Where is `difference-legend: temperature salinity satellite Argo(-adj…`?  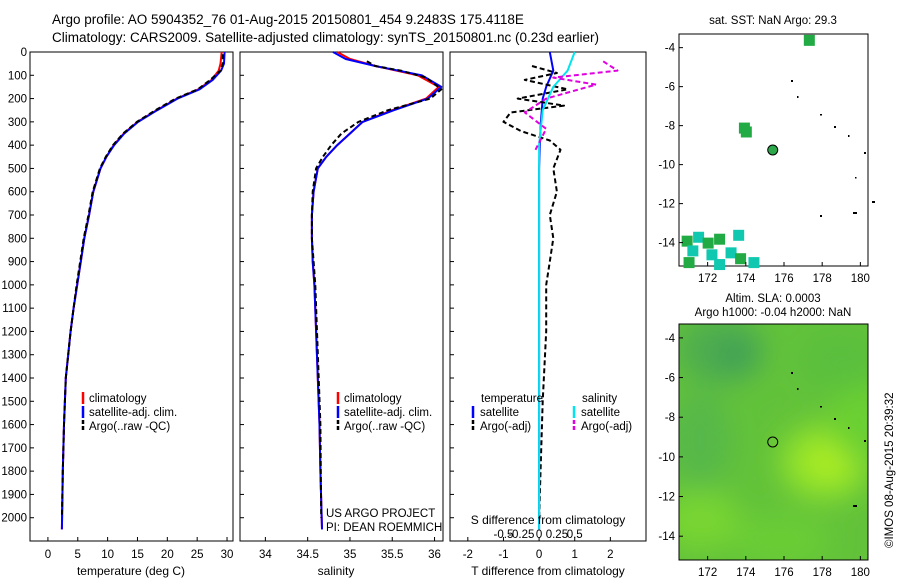 difference-legend: temperature salinity satellite Argo(-adj… is located at coordinates (551, 413).